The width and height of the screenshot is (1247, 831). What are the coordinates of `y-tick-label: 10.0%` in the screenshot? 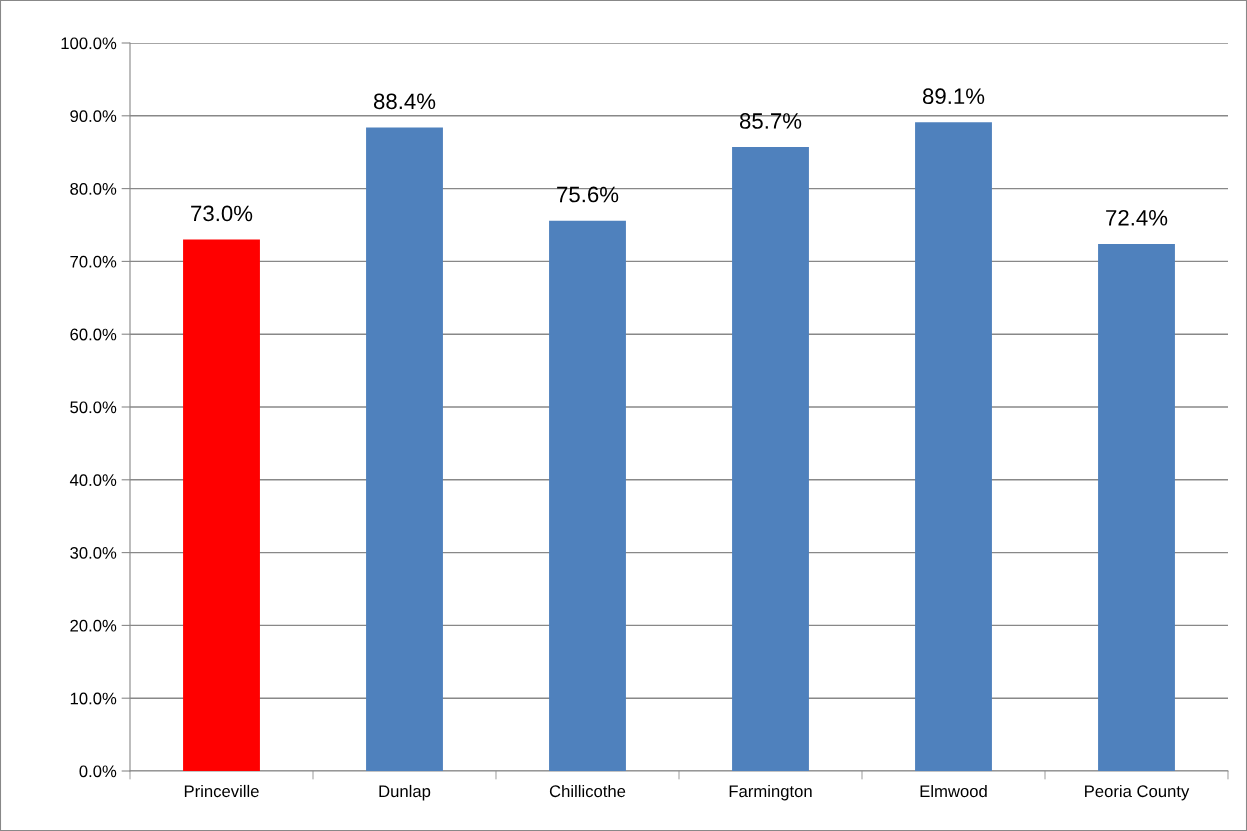 It's located at (93, 698).